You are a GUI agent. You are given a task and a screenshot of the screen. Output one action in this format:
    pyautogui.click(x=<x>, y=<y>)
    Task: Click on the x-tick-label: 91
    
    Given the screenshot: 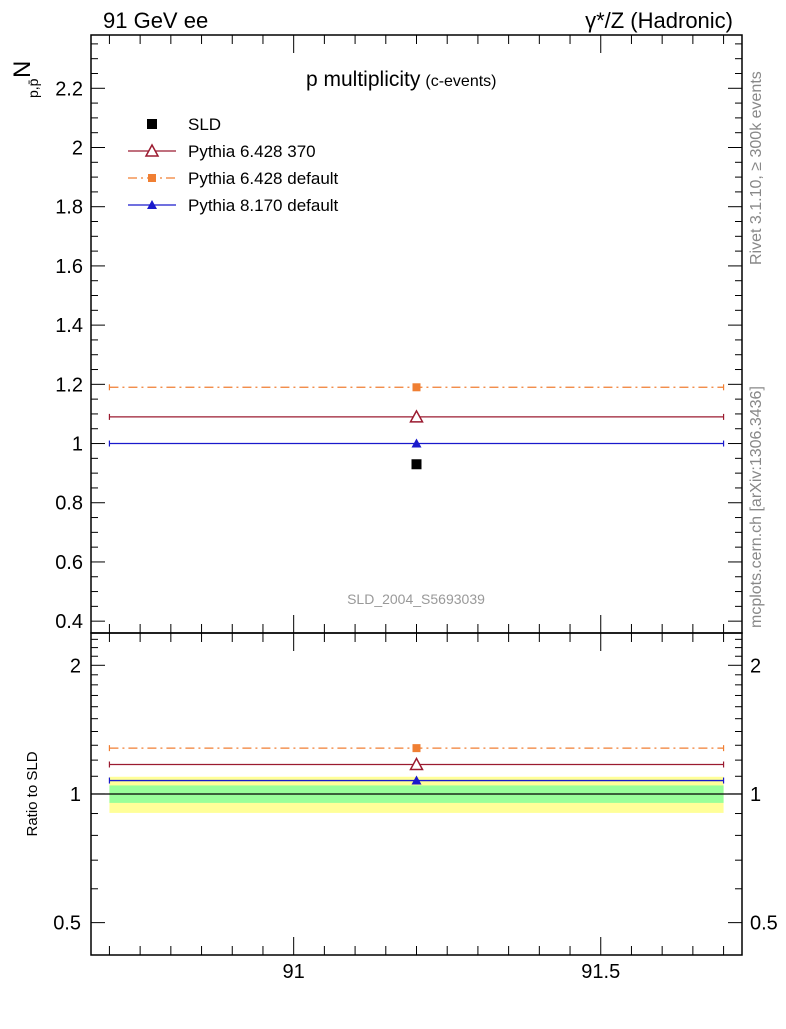 What is the action you would take?
    pyautogui.click(x=294, y=972)
    